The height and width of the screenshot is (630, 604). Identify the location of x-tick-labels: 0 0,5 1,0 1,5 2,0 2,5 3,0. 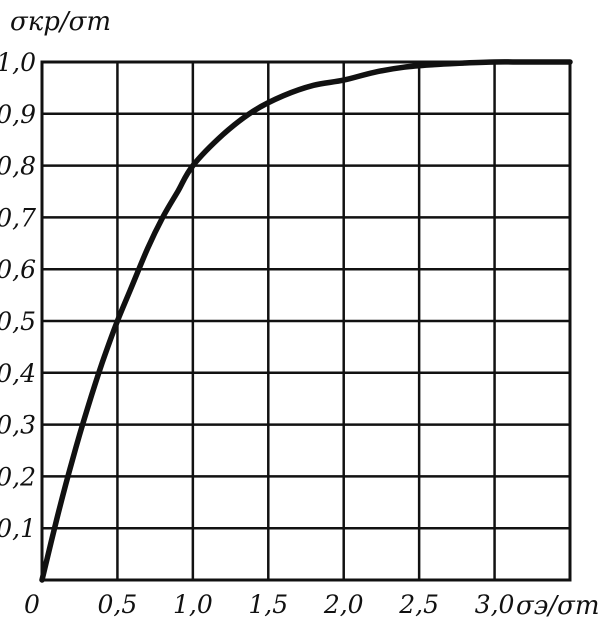
(269, 604).